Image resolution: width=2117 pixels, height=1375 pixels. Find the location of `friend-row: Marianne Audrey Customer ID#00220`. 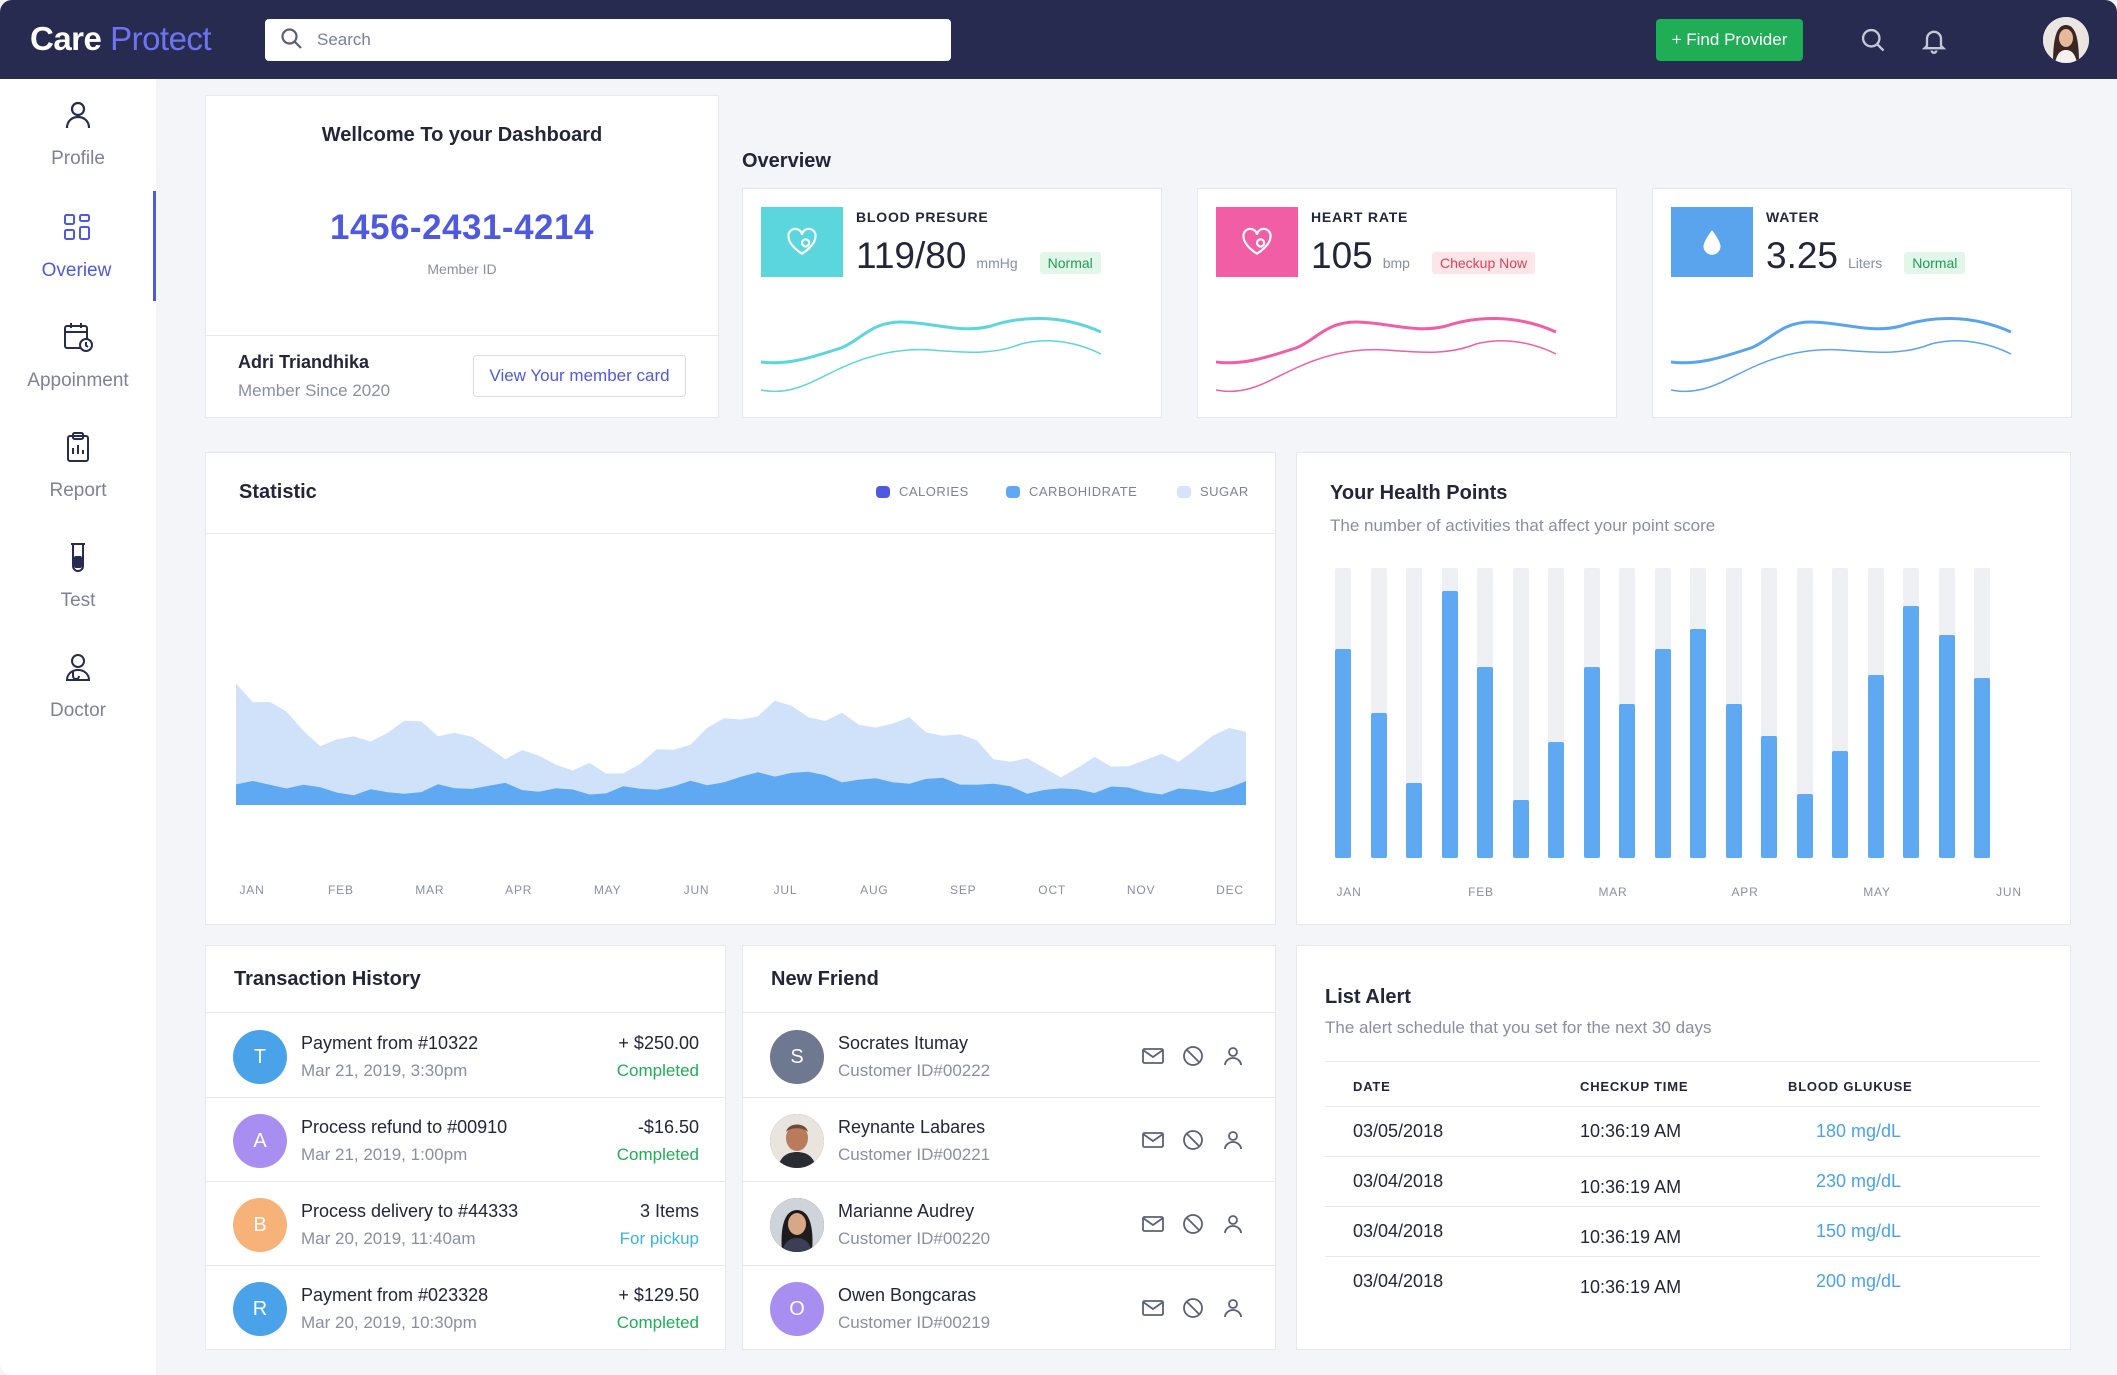

friend-row: Marianne Audrey Customer ID#00220 is located at coordinates (1009, 1224).